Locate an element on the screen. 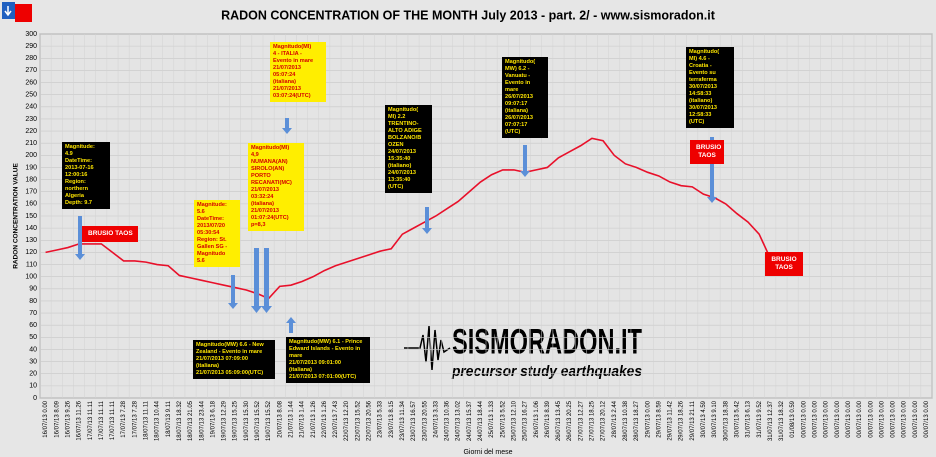  x-tick-label: 31/07/13 6.13 is located at coordinates (749, 418).